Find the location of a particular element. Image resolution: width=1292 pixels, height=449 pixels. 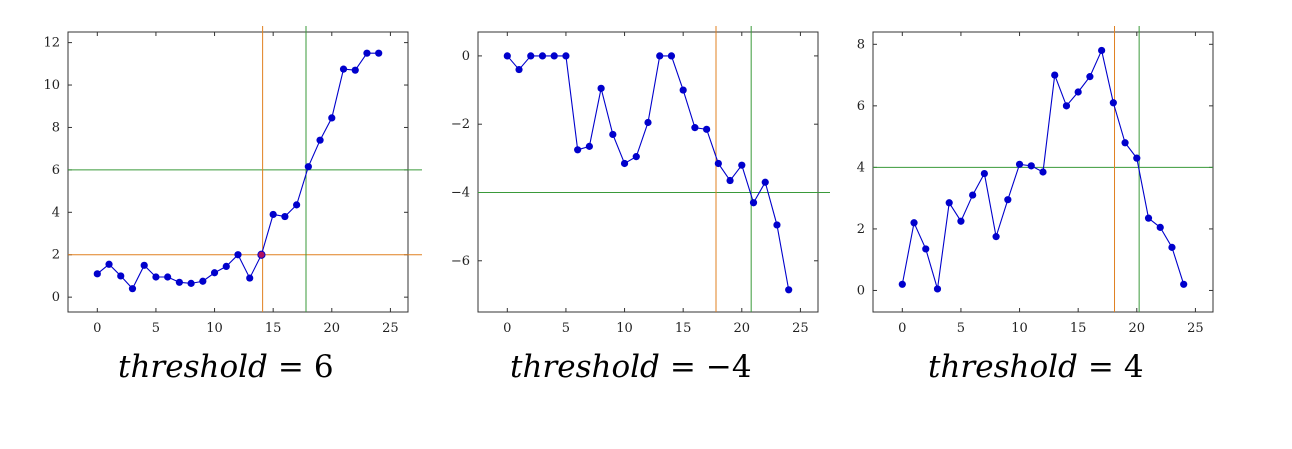

y-tick-label: 12 is located at coordinates (51, 43).